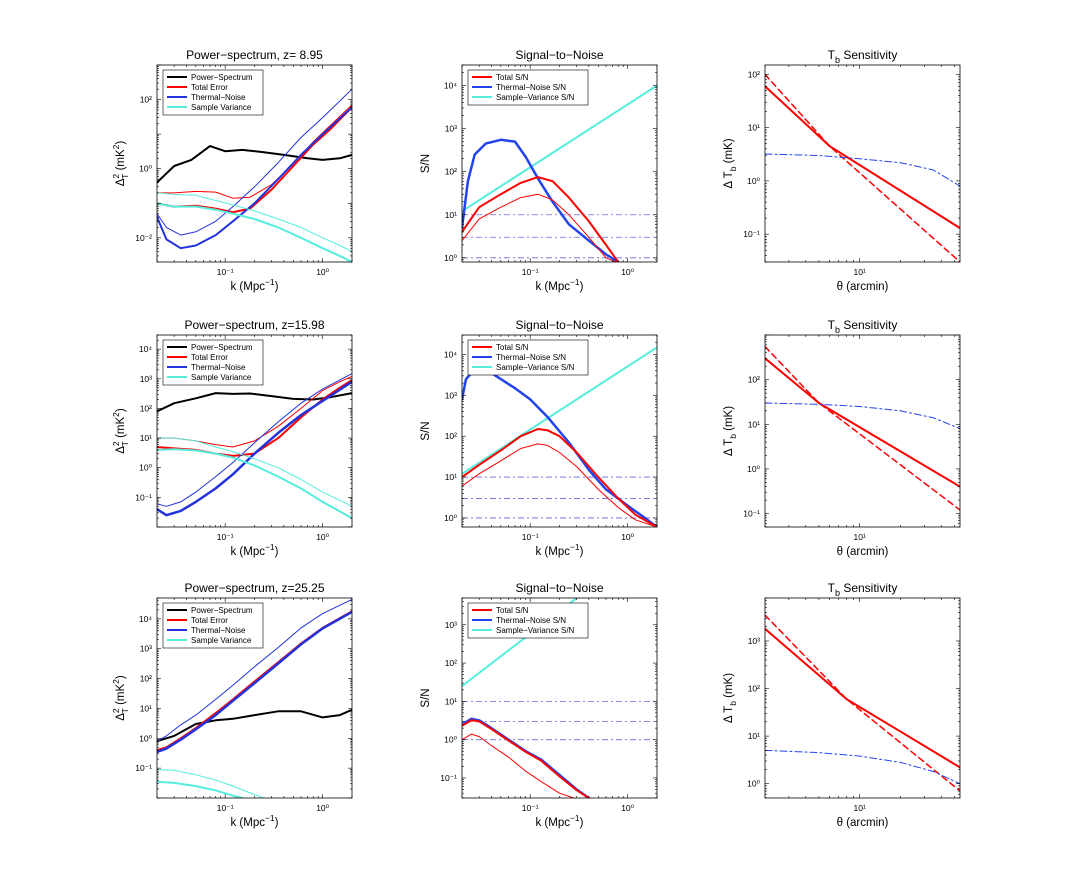 Image resolution: width=1080 pixels, height=896 pixels. I want to click on chart-title: Power−spectrum, z= 8.95, so click(254, 55).